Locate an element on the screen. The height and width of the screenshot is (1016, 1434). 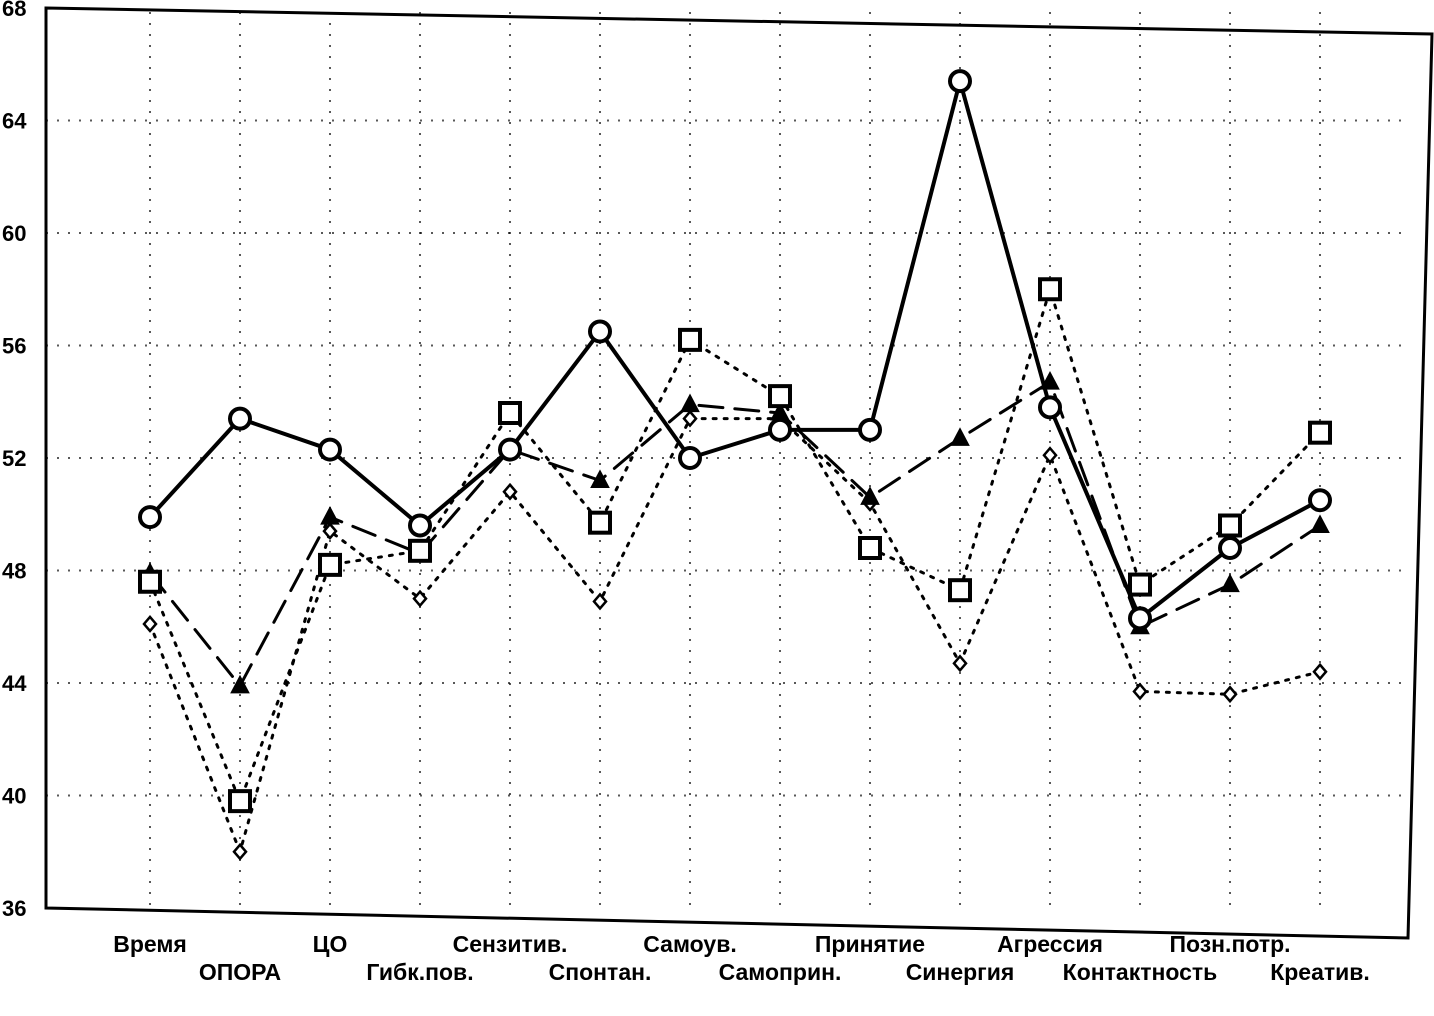
x-tick-label: Спонтан. is located at coordinates (600, 972).